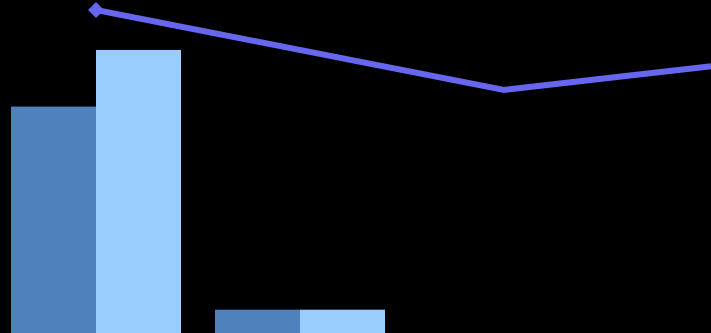  What do you see at coordinates (342, 321) in the screenshot?
I see `bar-series2-cat2` at bounding box center [342, 321].